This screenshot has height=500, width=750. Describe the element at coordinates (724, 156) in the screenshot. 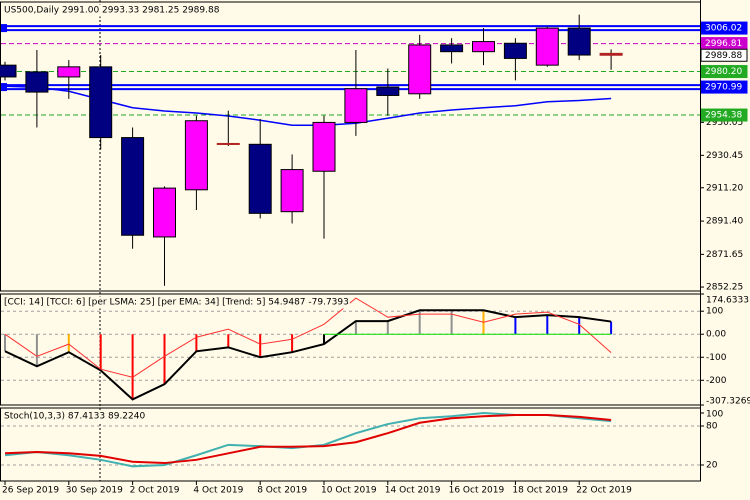

I see `y-tick-label: 2930.45` at that location.